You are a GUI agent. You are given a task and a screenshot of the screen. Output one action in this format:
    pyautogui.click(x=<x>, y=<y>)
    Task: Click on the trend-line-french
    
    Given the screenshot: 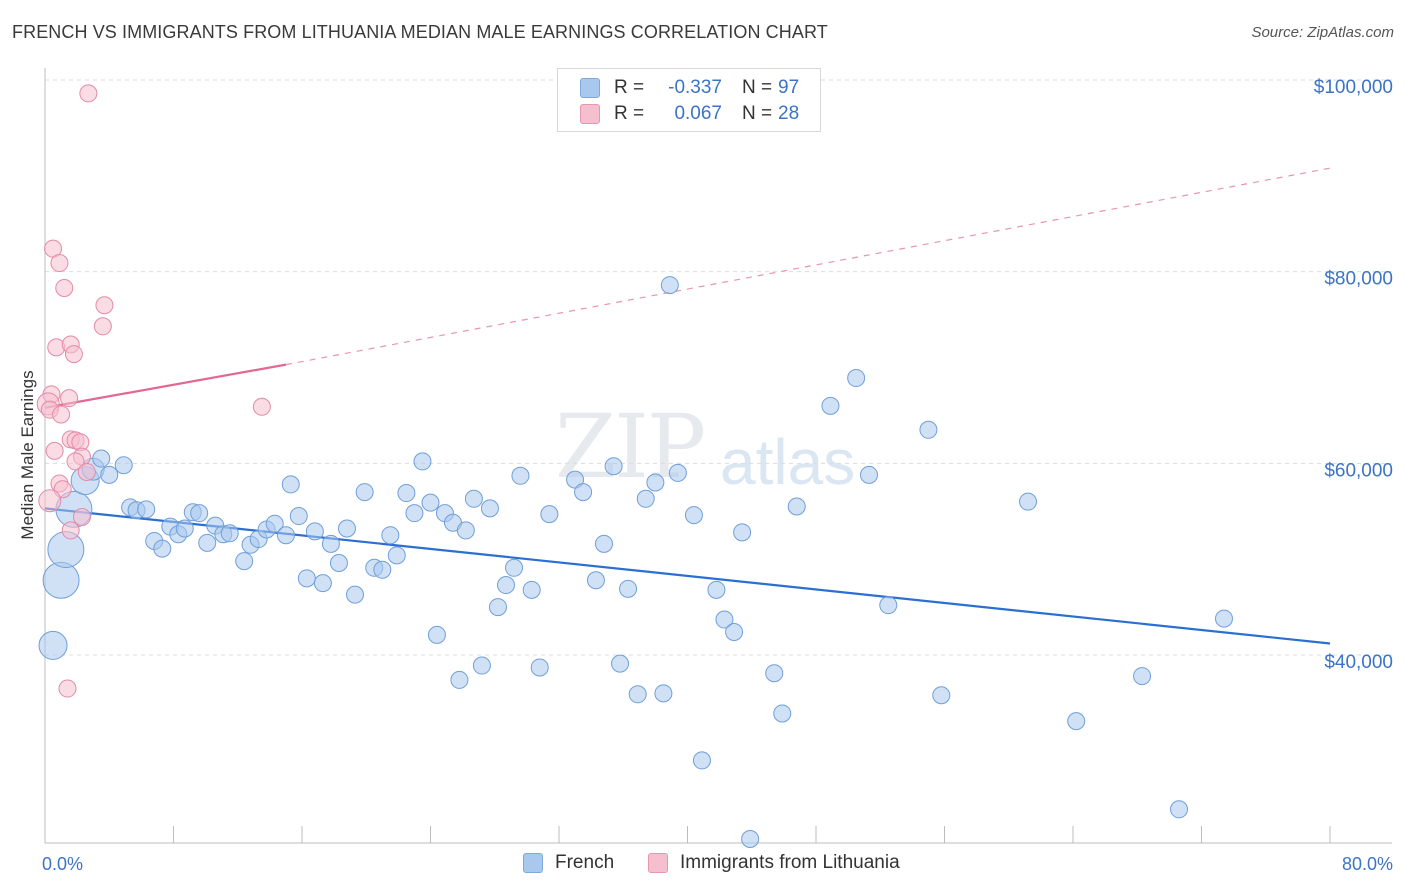 What is the action you would take?
    pyautogui.click(x=687, y=576)
    